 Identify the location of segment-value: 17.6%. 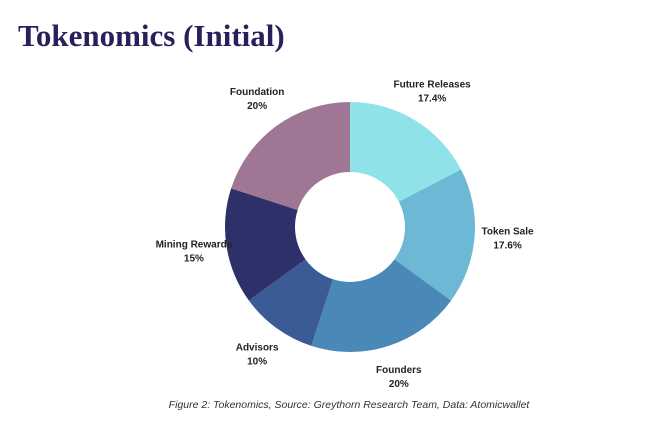
(507, 246).